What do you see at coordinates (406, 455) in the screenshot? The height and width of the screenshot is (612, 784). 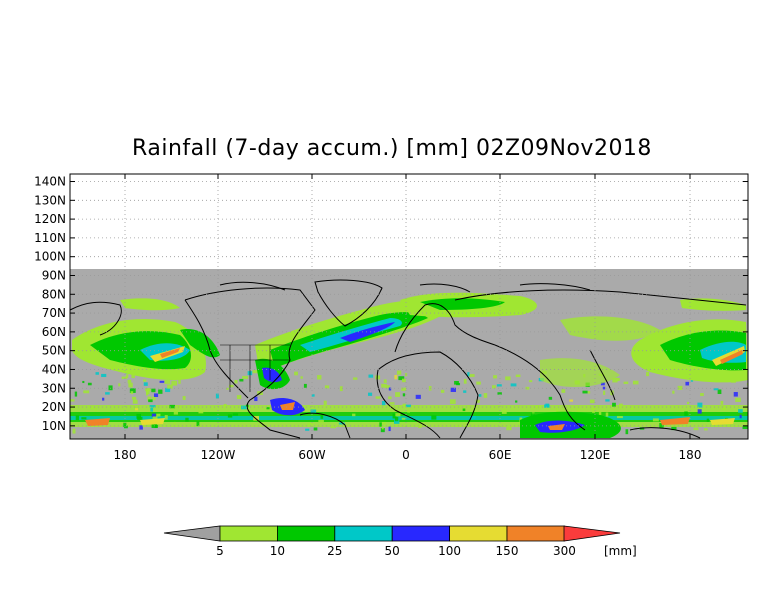 I see `lon-tick-label: 0` at bounding box center [406, 455].